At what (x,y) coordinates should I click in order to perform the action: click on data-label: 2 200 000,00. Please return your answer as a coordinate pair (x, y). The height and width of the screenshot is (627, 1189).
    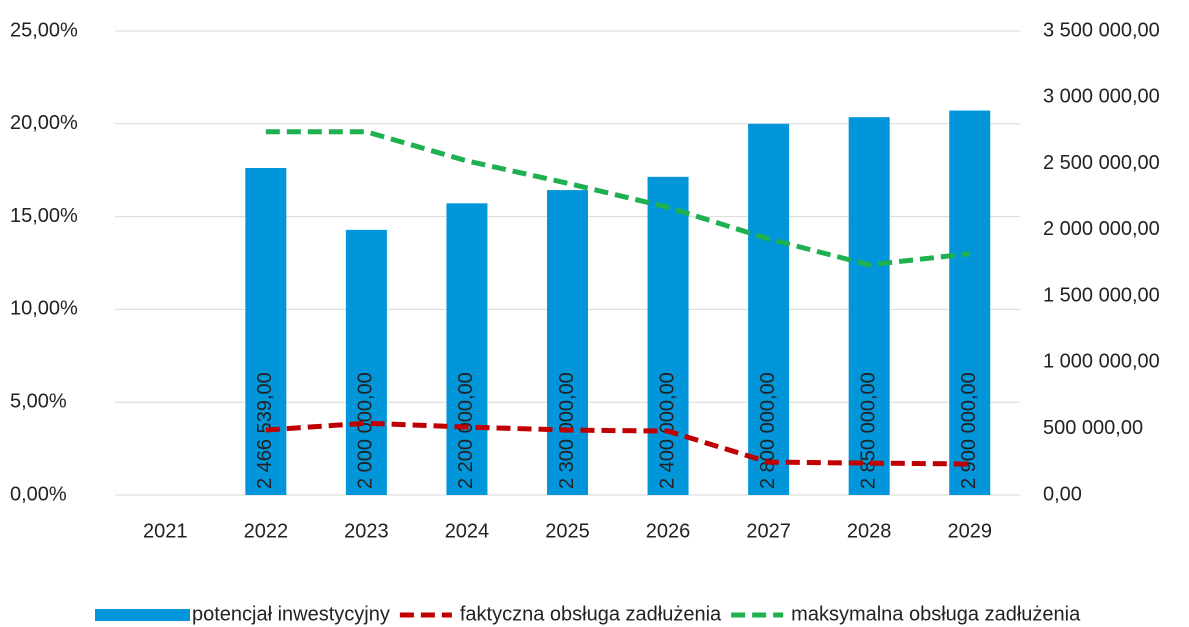
    Looking at the image, I should click on (466, 430).